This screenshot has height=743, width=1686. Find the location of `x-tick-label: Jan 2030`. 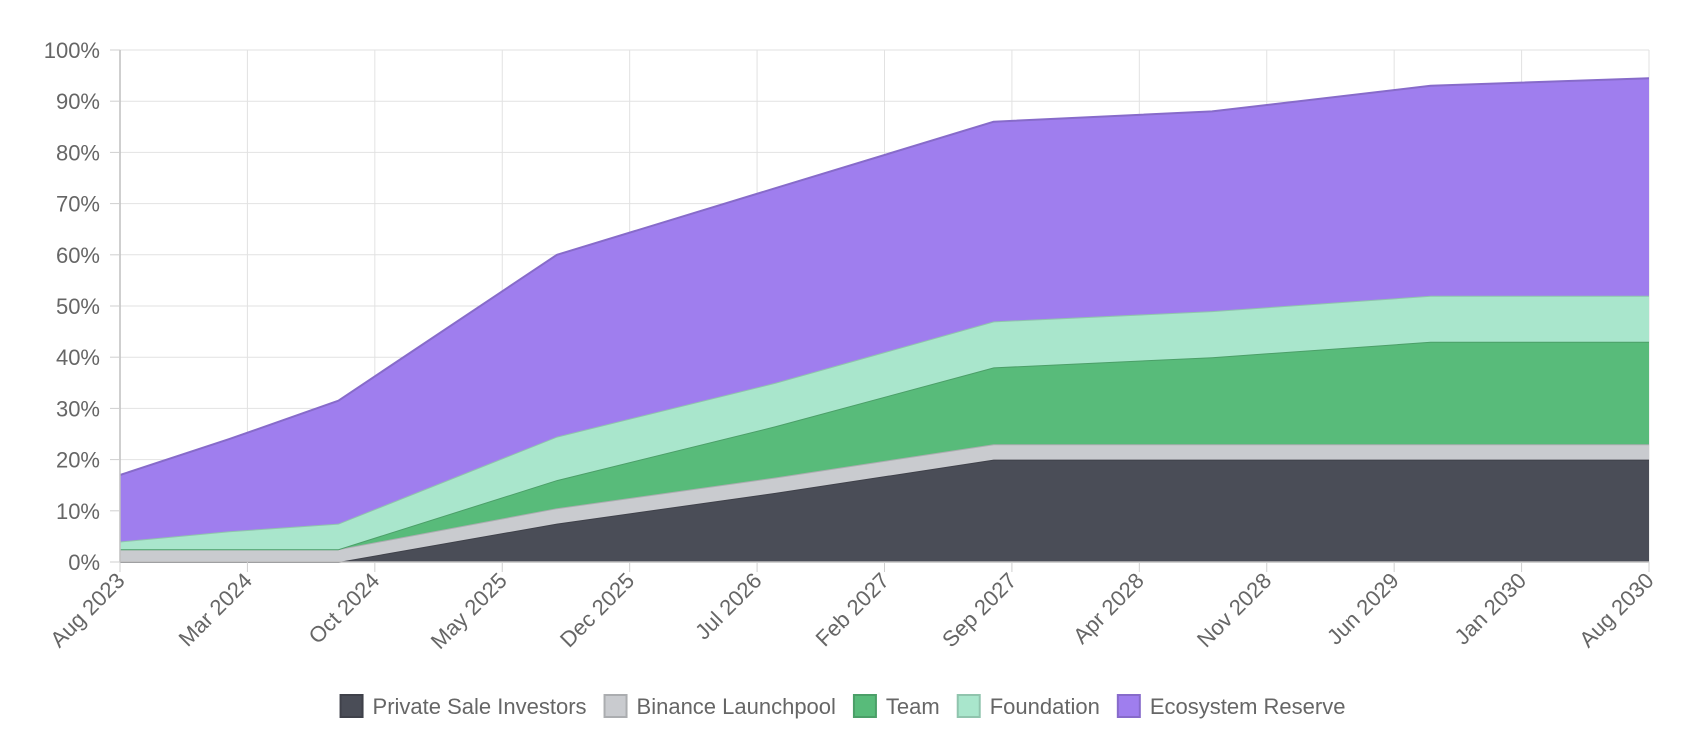

x-tick-label: Jan 2030 is located at coordinates (1490, 609).